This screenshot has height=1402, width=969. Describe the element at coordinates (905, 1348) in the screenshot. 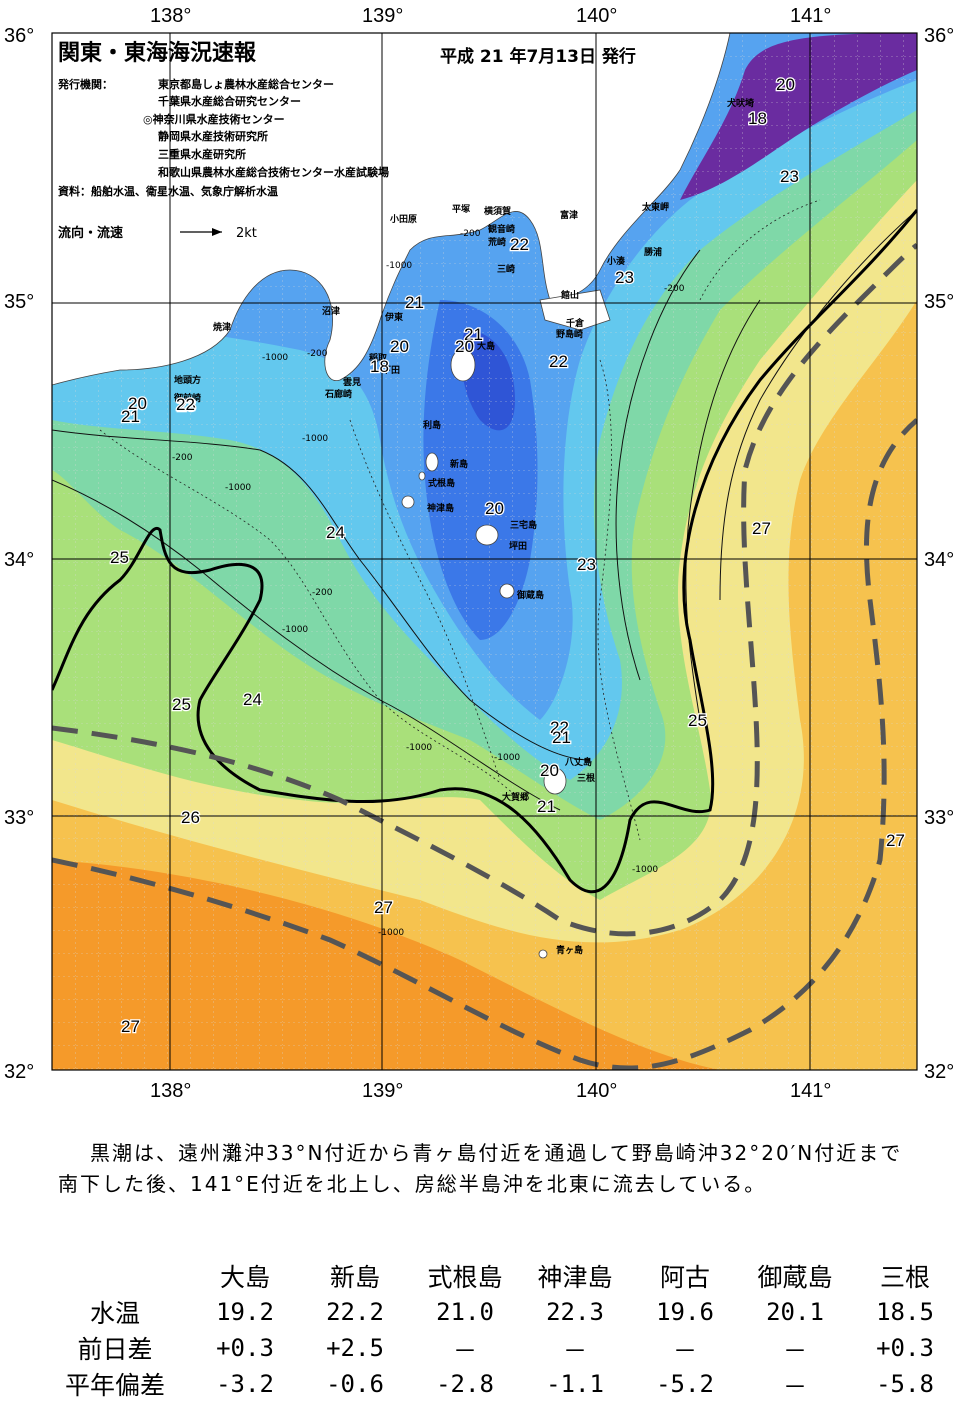

I see `table-cell: +0.3` at that location.